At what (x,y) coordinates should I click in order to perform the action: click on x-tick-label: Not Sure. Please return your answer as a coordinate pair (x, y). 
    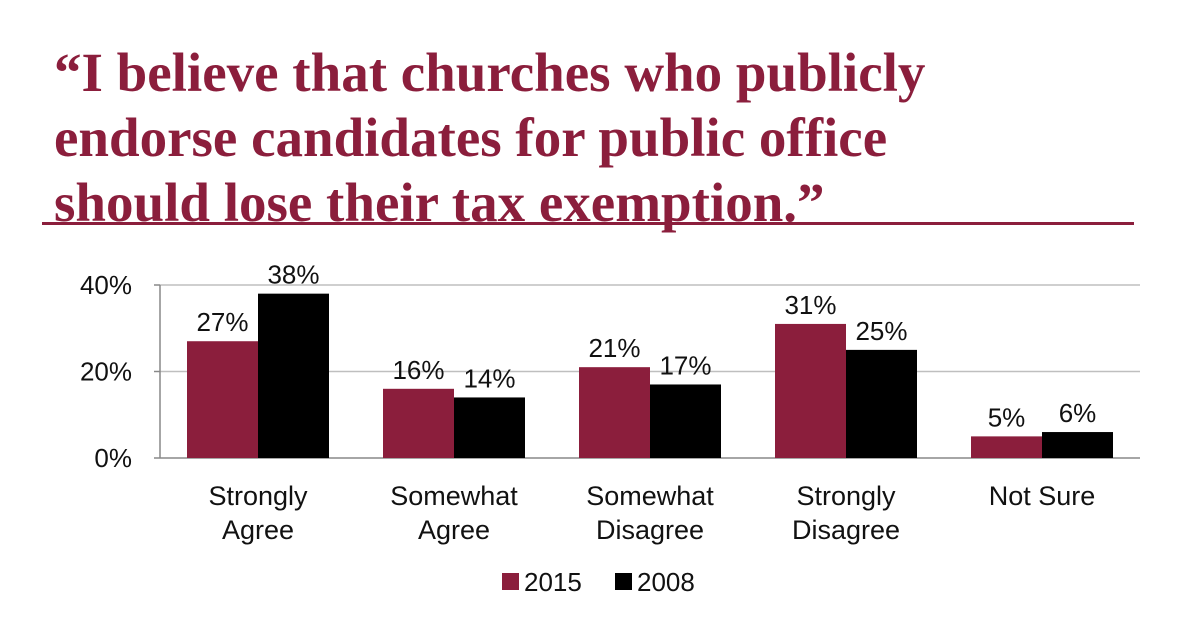
    Looking at the image, I should click on (1042, 496).